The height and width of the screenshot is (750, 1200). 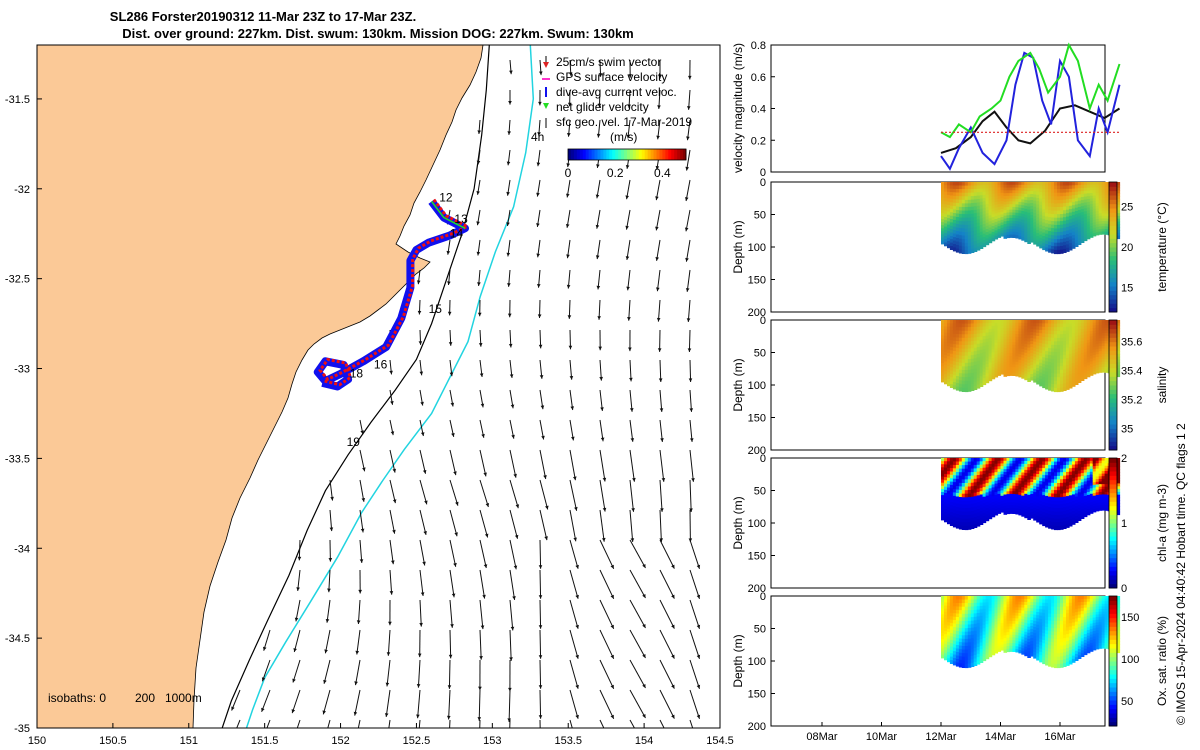 I want to click on section-ytick-label: 100, so click(x=757, y=524).